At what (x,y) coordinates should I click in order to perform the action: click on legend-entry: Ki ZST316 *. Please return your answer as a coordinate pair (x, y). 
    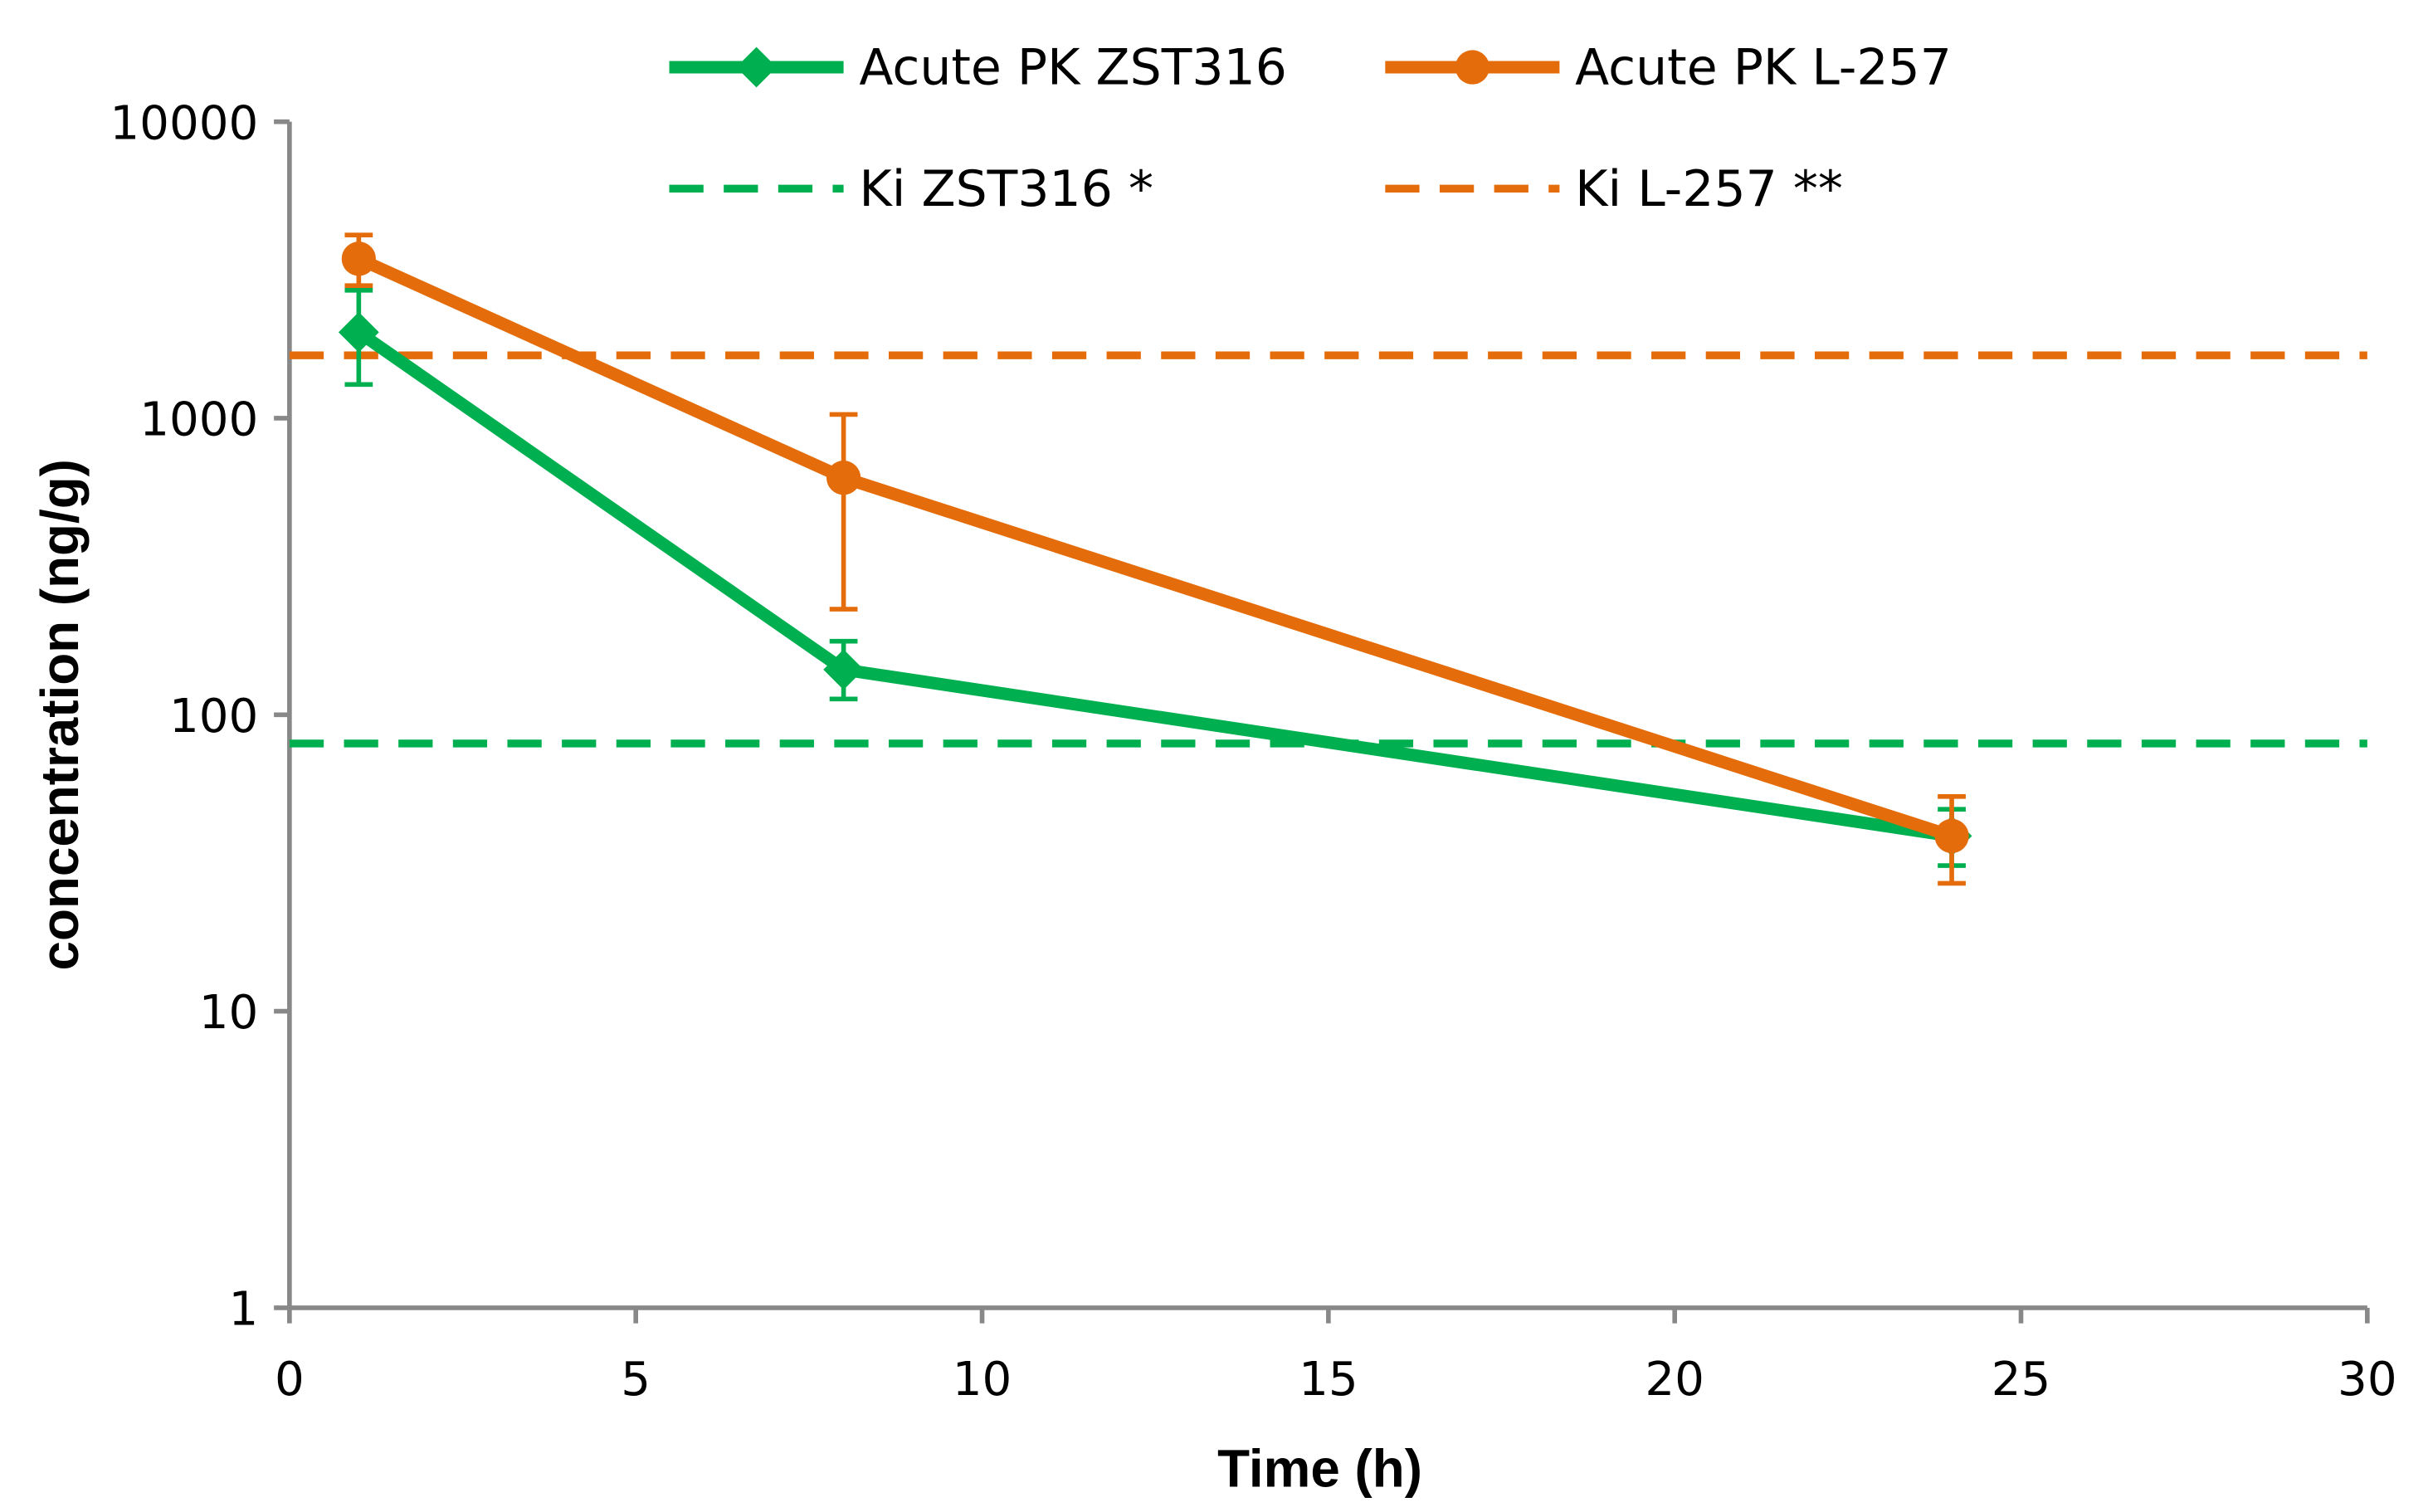
    Looking at the image, I should click on (911, 189).